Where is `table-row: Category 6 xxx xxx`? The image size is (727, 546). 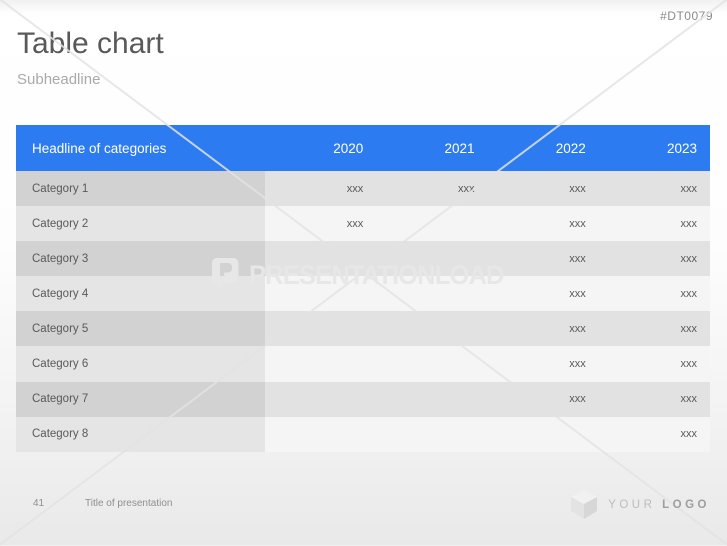 table-row: Category 6 xxx xxx is located at coordinates (363, 364).